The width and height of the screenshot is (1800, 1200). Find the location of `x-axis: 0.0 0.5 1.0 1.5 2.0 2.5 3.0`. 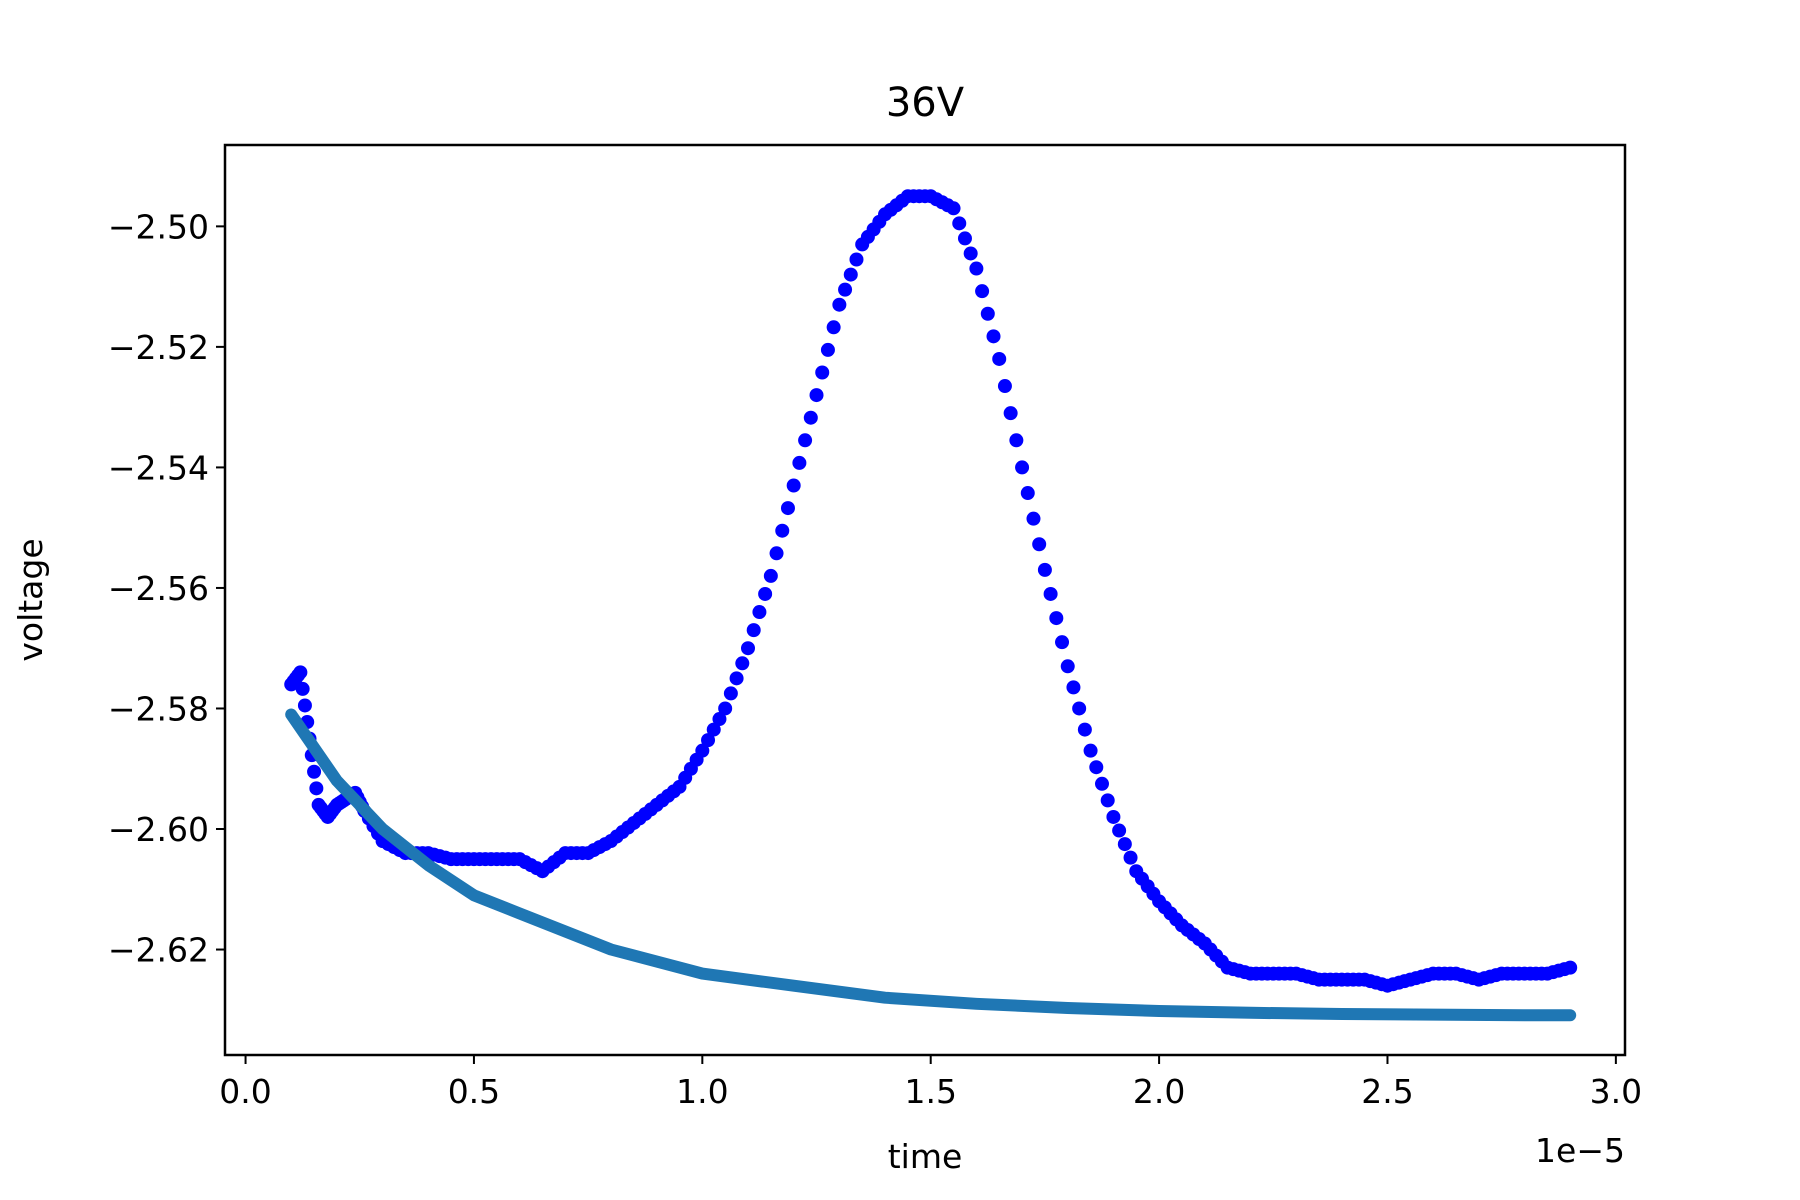

x-axis: 0.0 0.5 1.0 1.5 2.0 2.5 3.0 is located at coordinates (930, 1083).